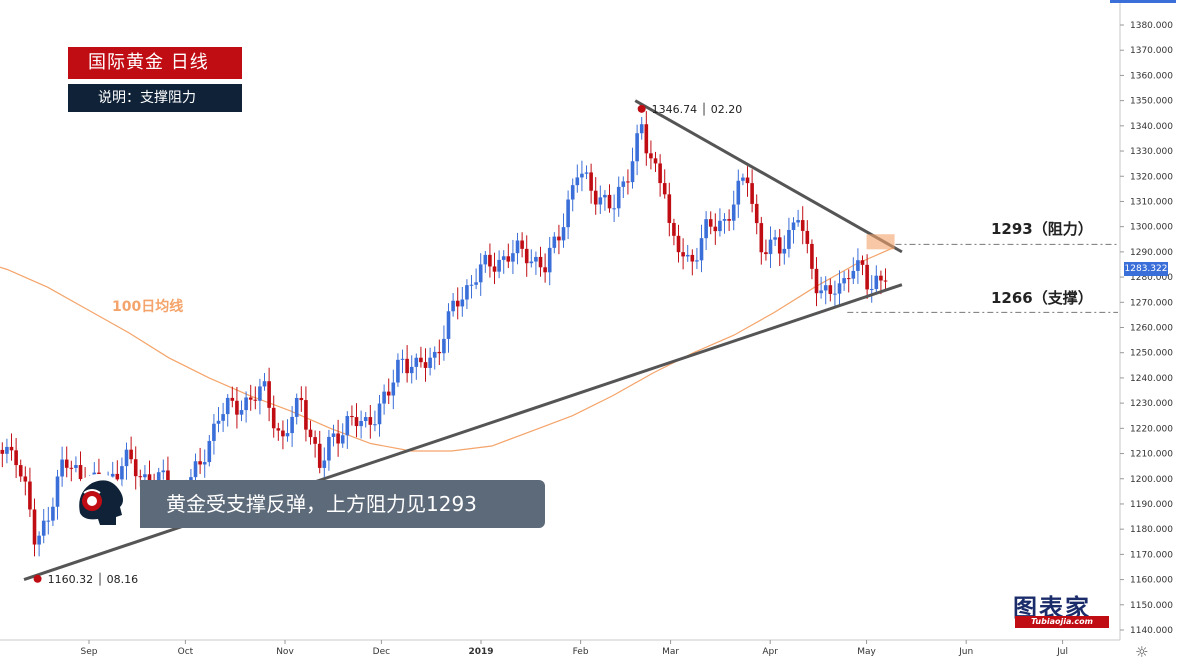  I want to click on x-tick-label: Dec, so click(381, 652).